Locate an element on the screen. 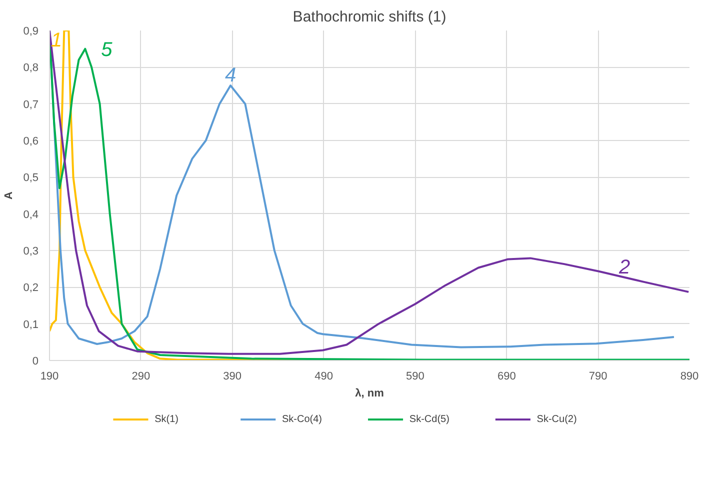 The width and height of the screenshot is (726, 491). annotation: 1 is located at coordinates (56, 41).